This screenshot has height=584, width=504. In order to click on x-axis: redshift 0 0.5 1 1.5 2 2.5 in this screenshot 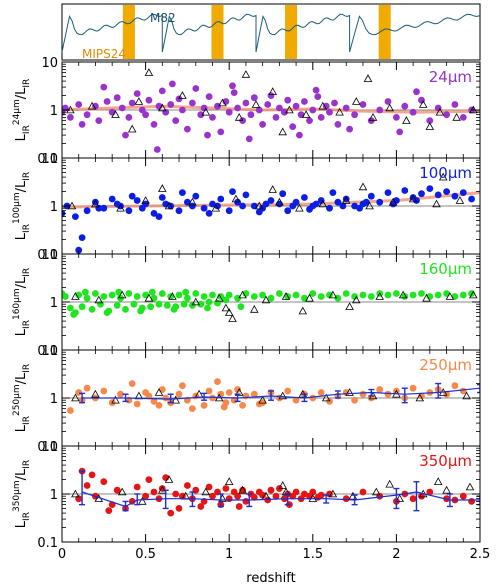, I will do `click(274, 565)`.